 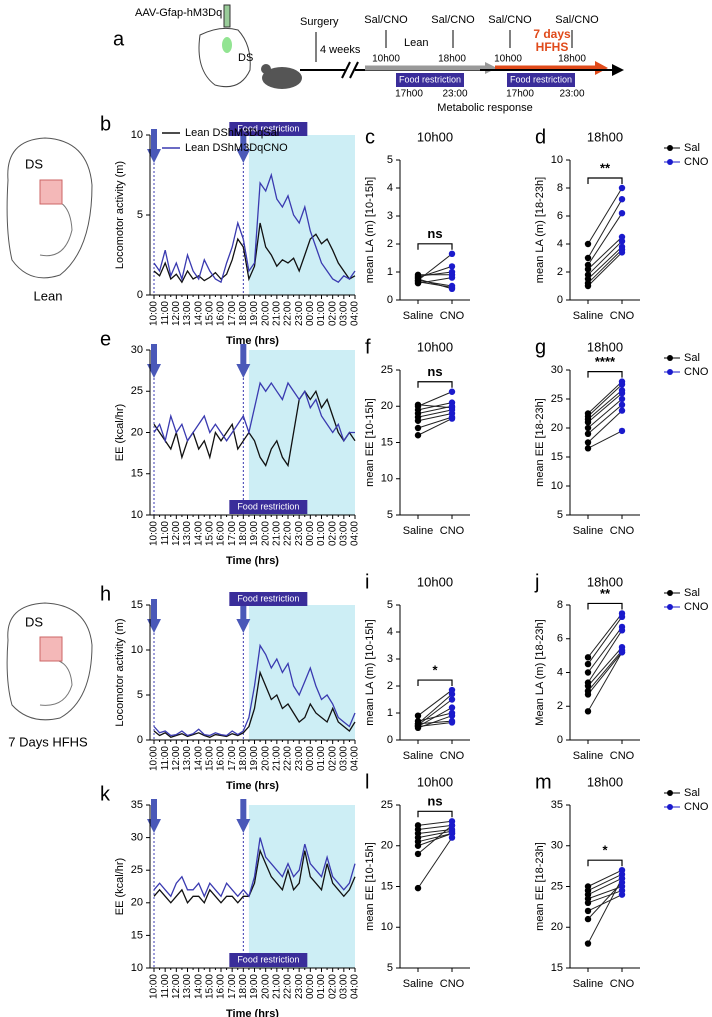 What do you see at coordinates (49, 661) in the screenshot?
I see `brain-outline` at bounding box center [49, 661].